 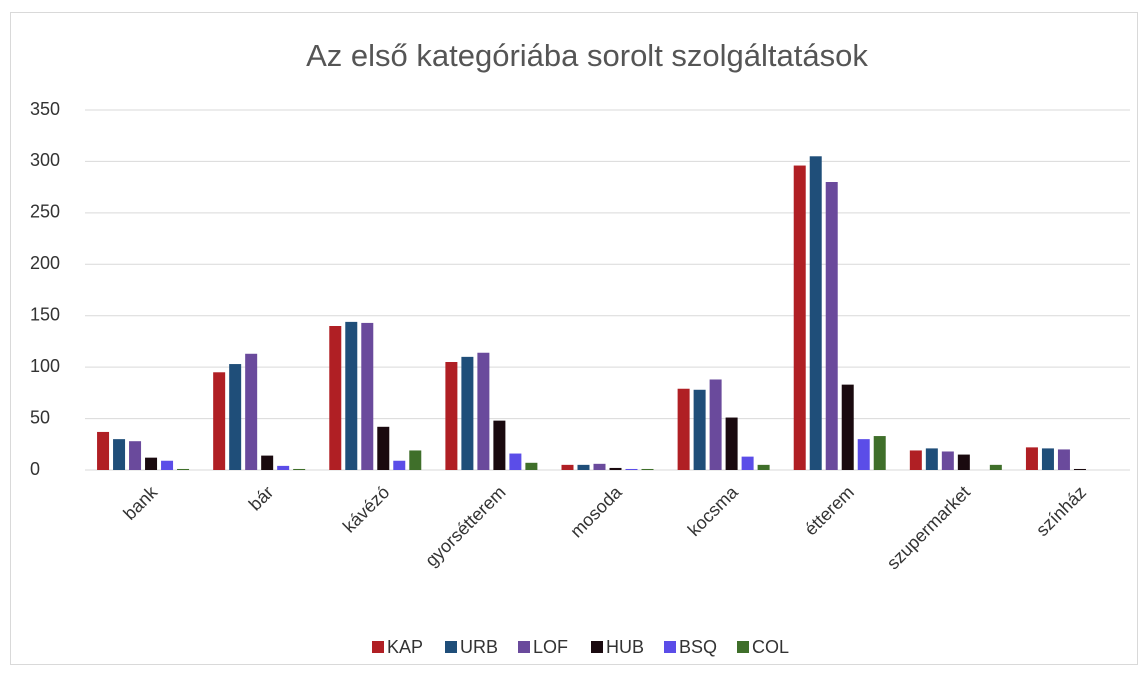 What do you see at coordinates (479, 647) in the screenshot?
I see `legend-label: URB` at bounding box center [479, 647].